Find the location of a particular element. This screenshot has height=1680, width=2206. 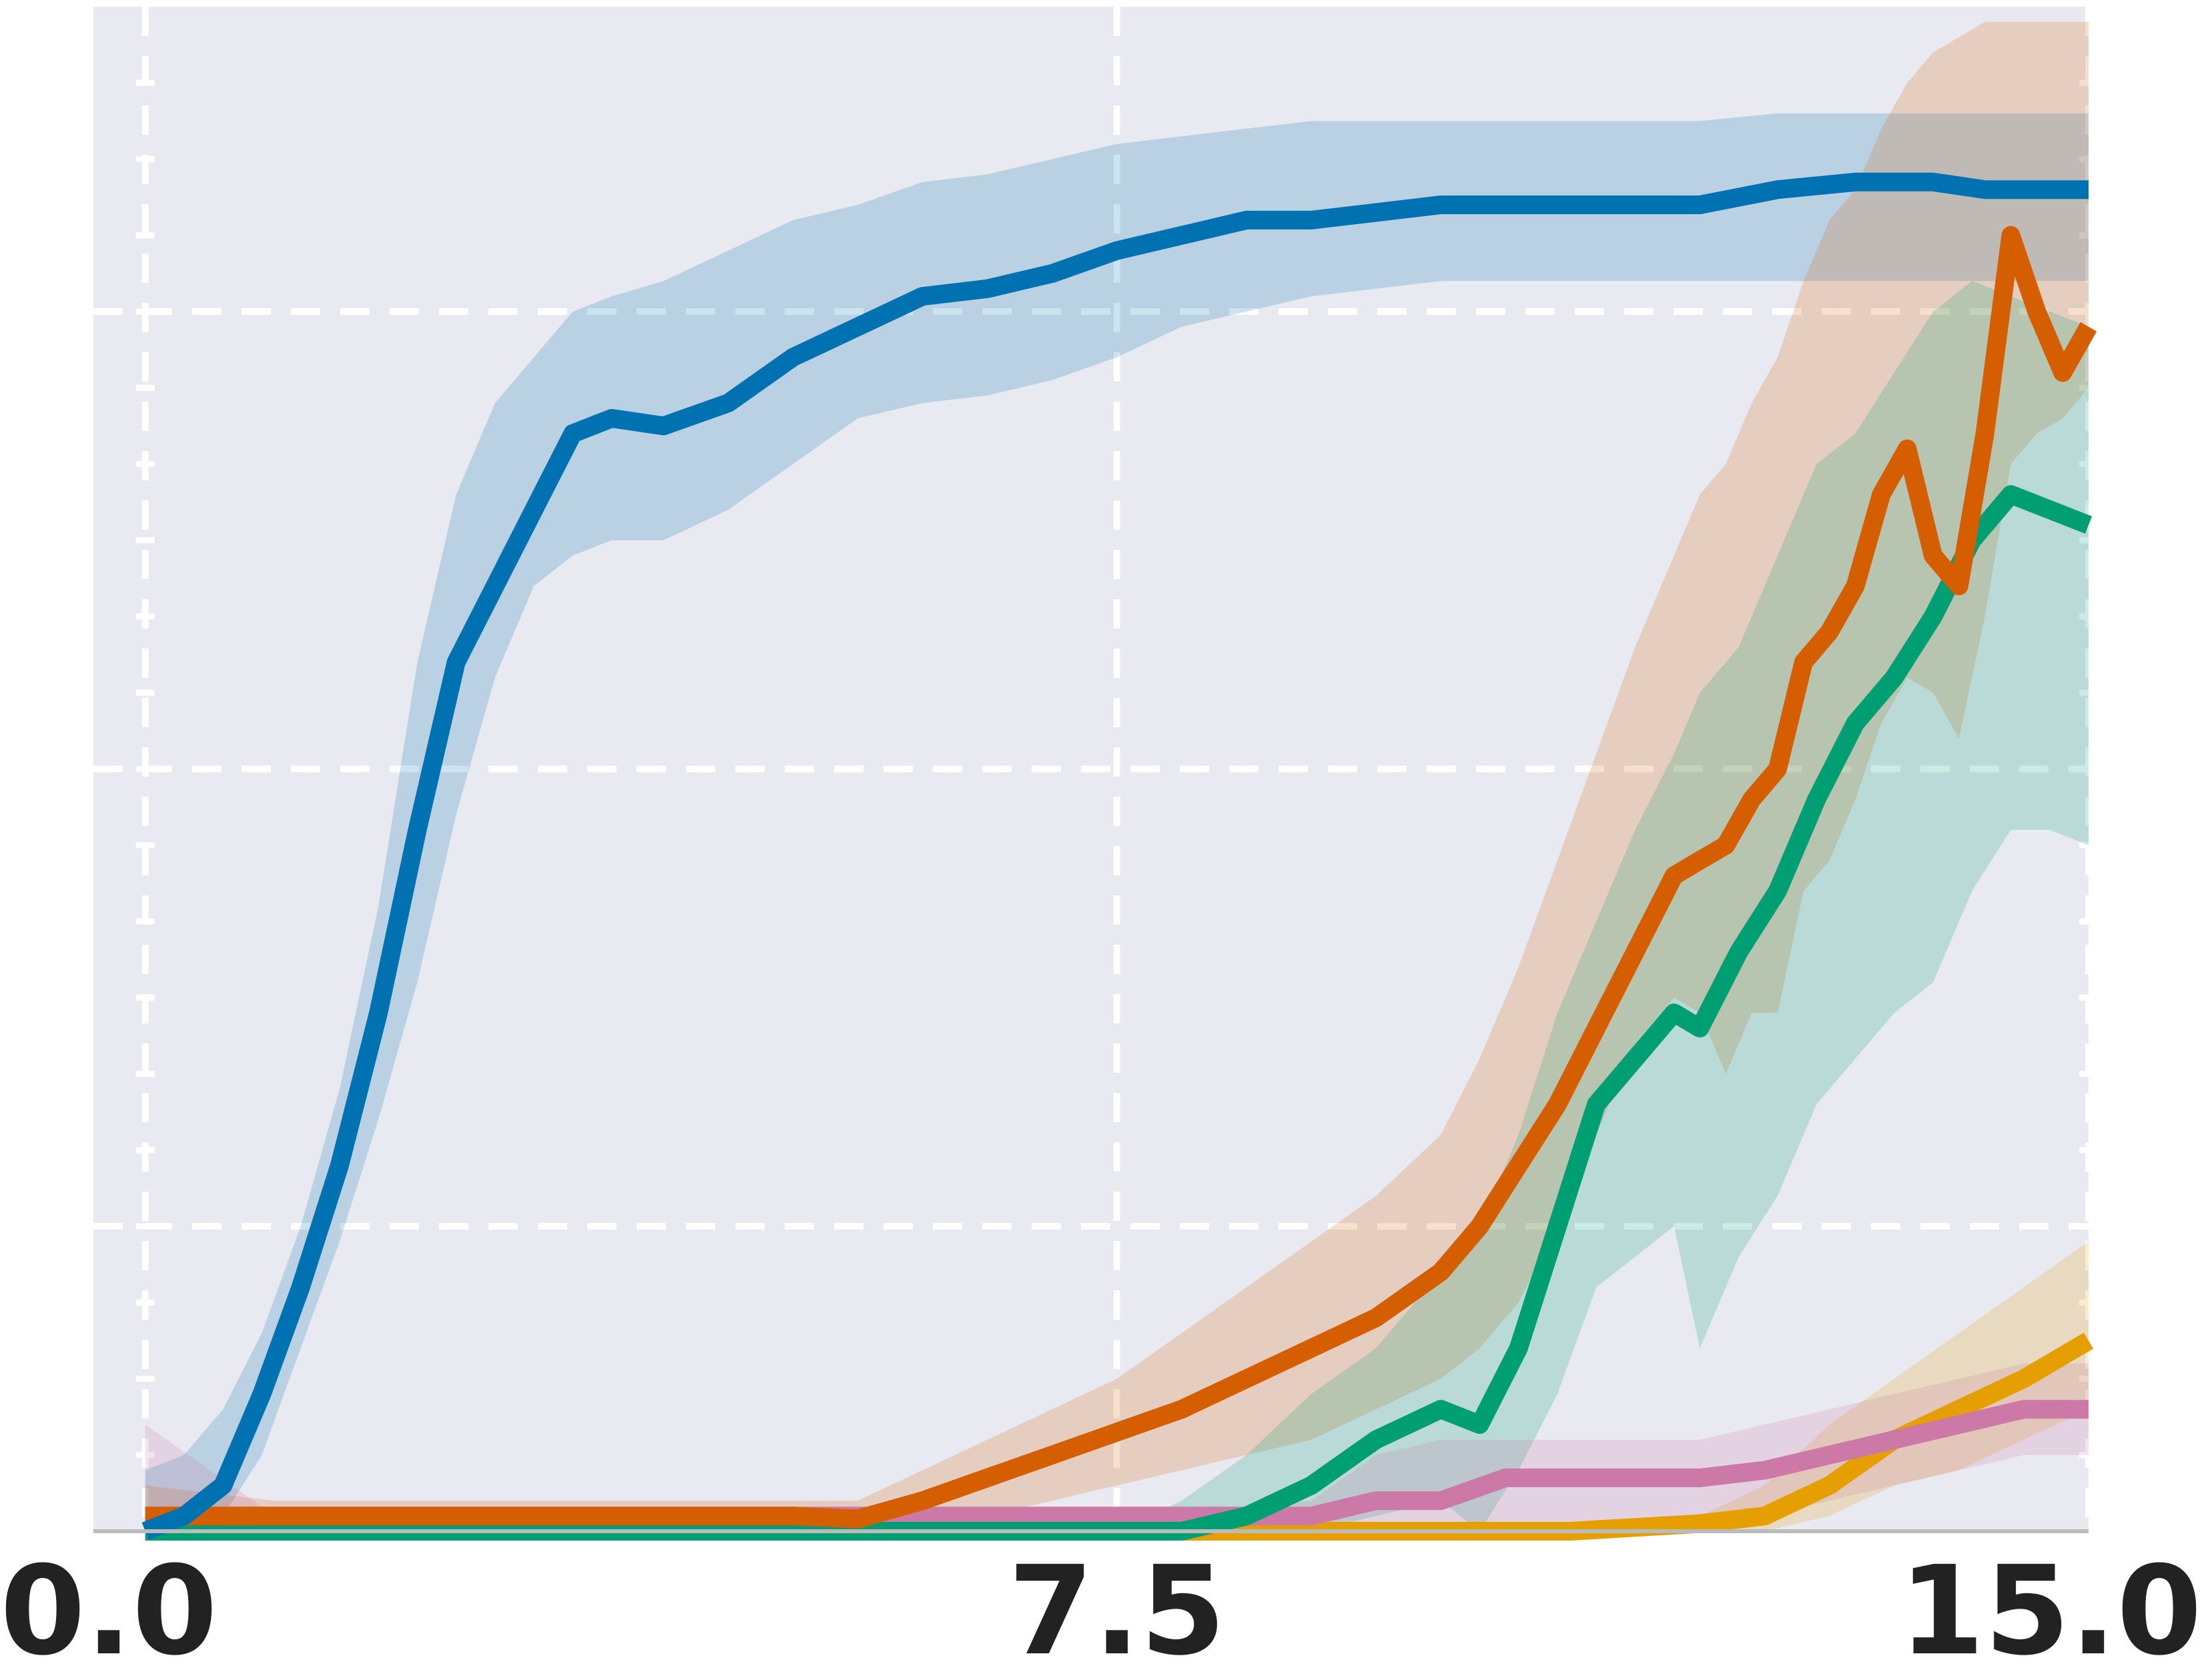

x-tick-label: 15.0 is located at coordinates (2050, 1610).